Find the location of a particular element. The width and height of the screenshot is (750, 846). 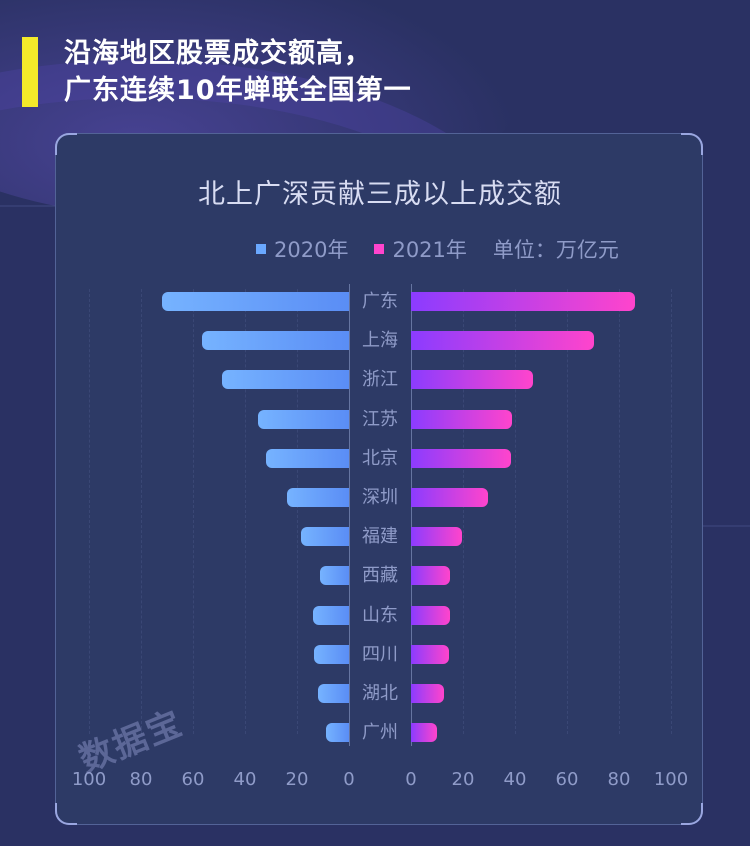

legend-item-2020: 2020年 is located at coordinates (302, 249).